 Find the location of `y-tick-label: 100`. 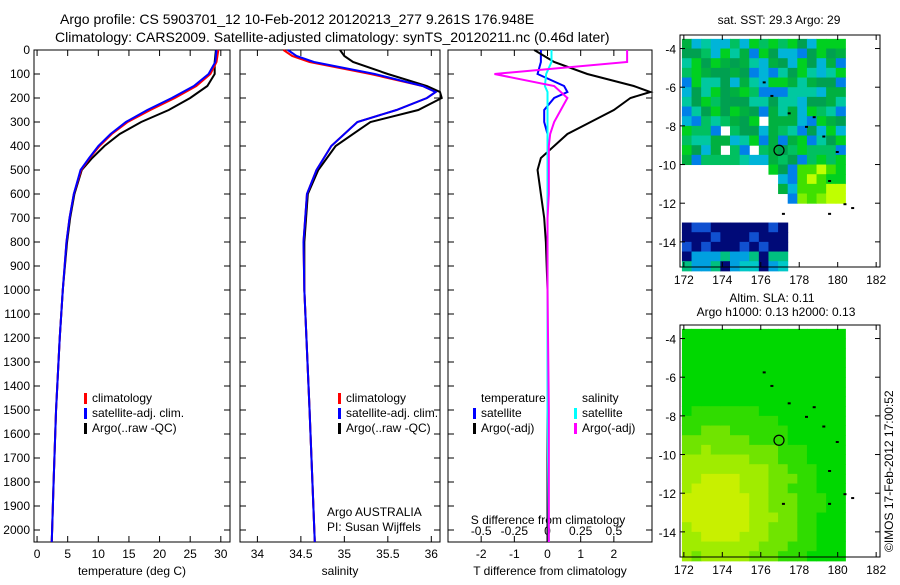

y-tick-label: 100 is located at coordinates (20, 74).